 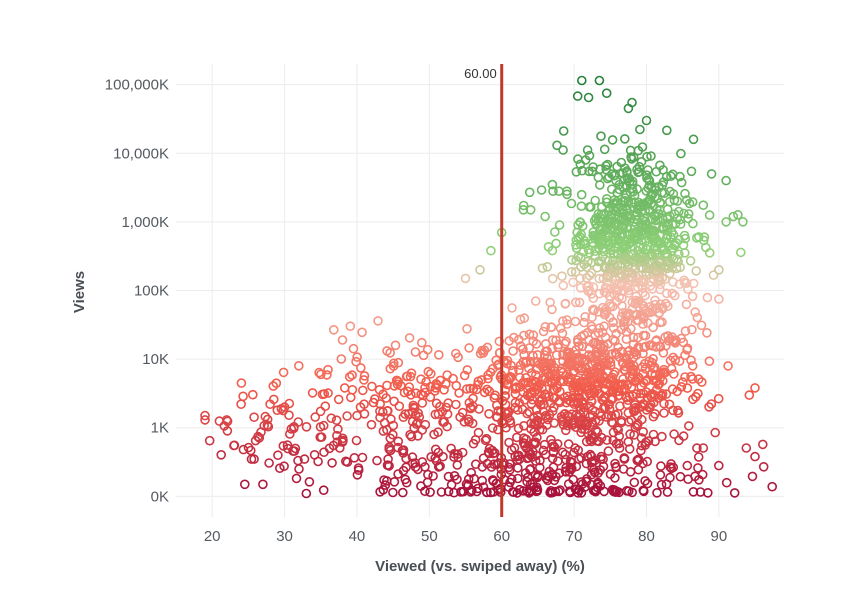 What do you see at coordinates (484, 290) in the screenshot?
I see `reference-line-group: 60.00` at bounding box center [484, 290].